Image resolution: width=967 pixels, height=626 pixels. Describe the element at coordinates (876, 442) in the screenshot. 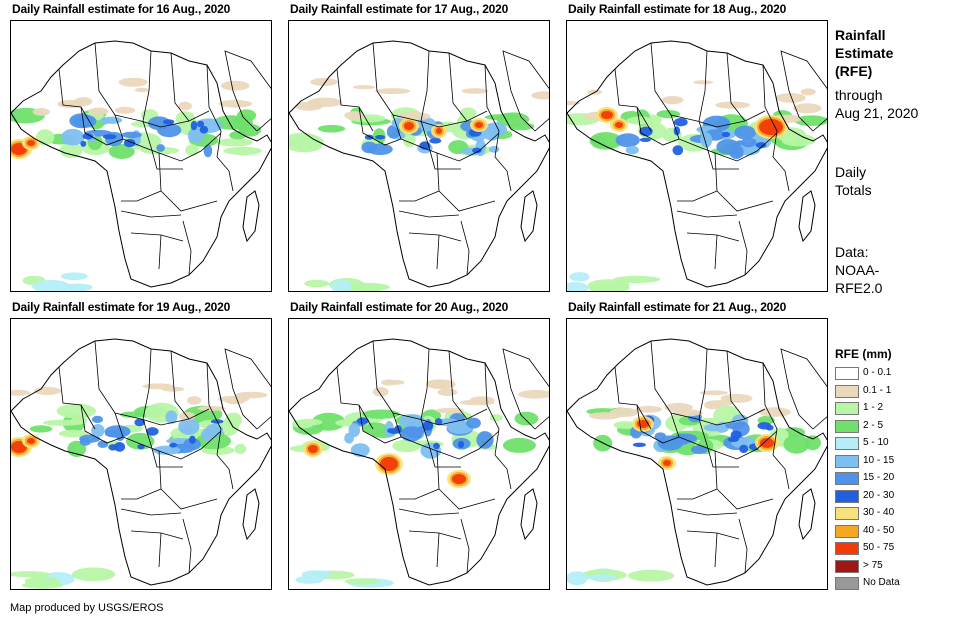

I see `legend-label: 5 - 10` at that location.